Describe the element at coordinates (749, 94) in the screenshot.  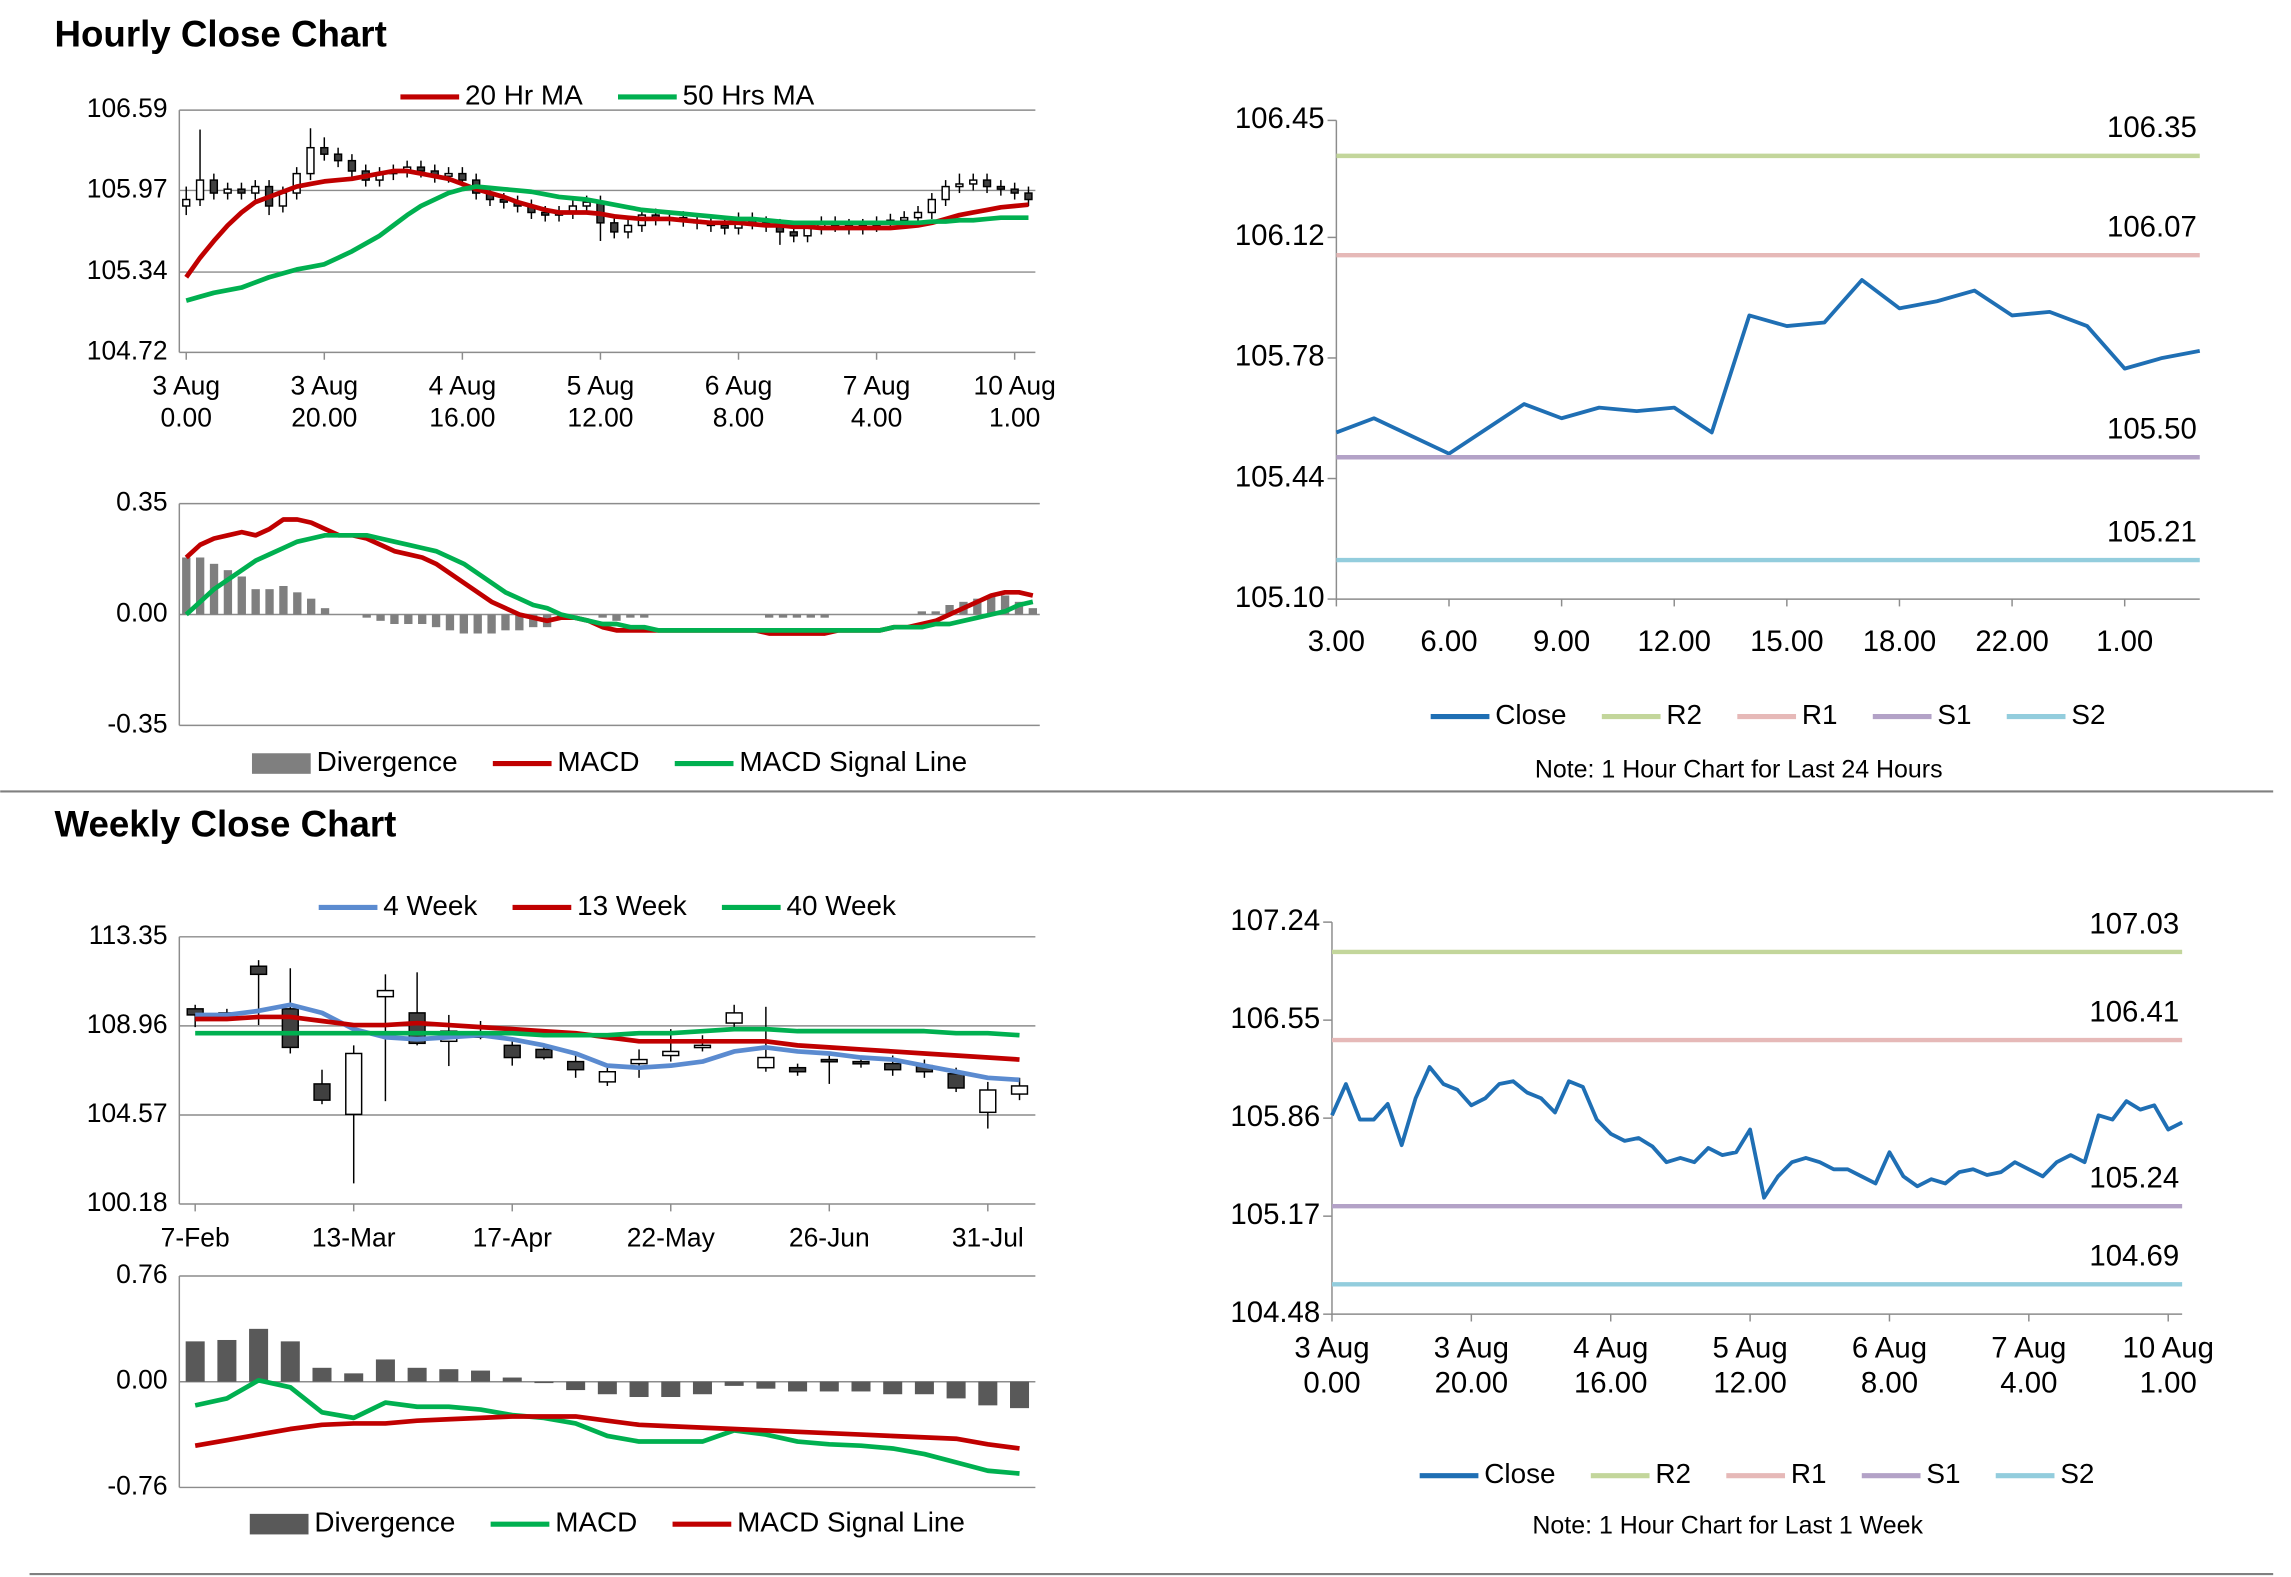
I see `legend-label: 50 Hrs MA` at that location.